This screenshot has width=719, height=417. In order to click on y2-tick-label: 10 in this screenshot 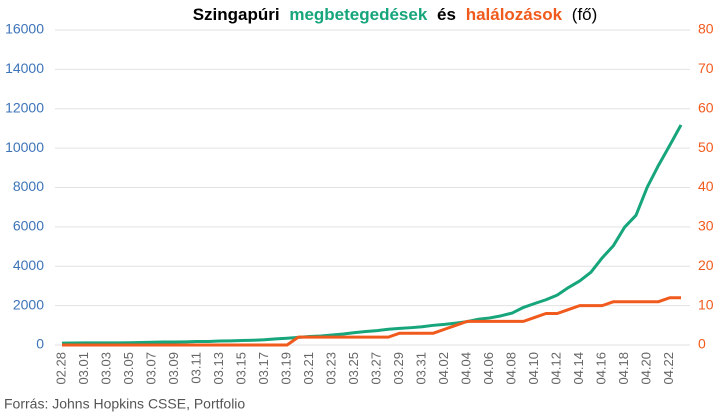, I will do `click(706, 304)`.